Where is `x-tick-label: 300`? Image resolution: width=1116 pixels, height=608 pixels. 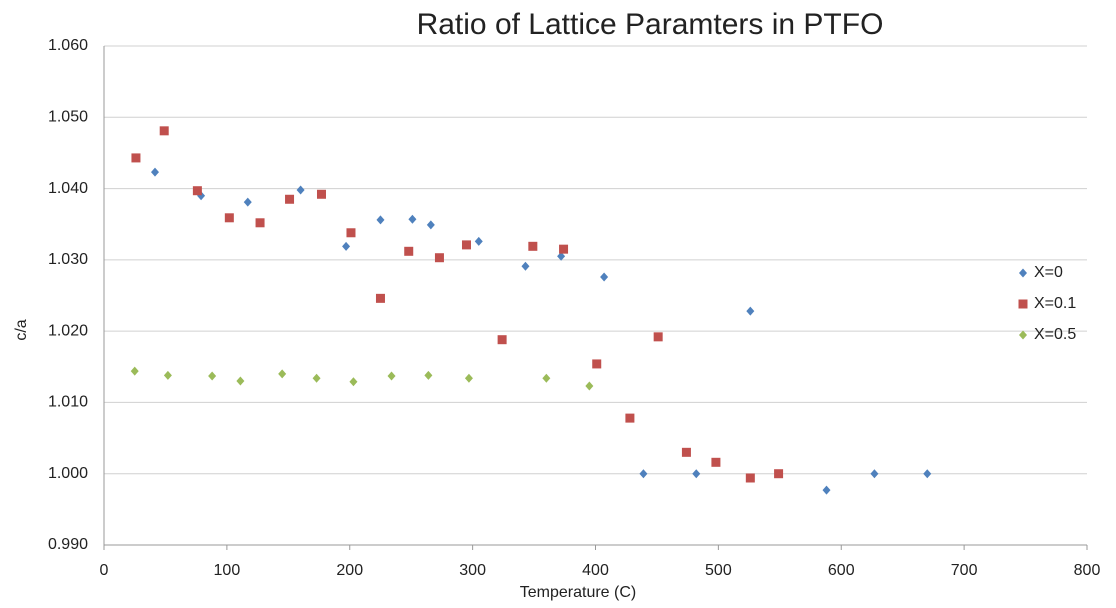 x-tick-label: 300 is located at coordinates (472, 570).